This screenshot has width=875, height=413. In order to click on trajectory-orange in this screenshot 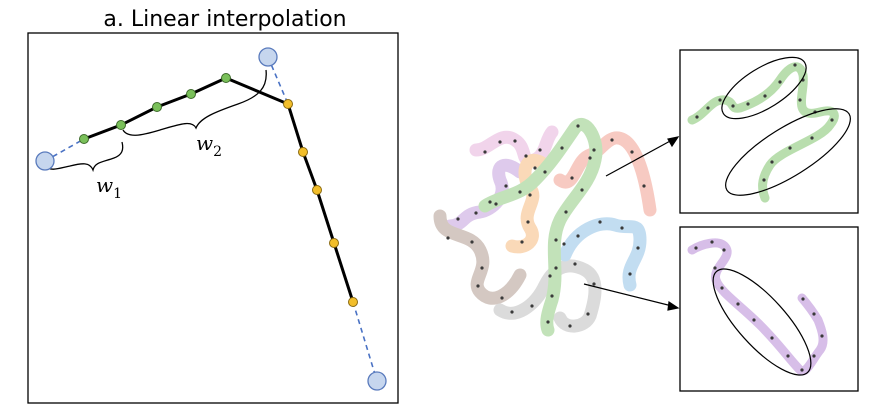, I will do `click(528, 203)`.